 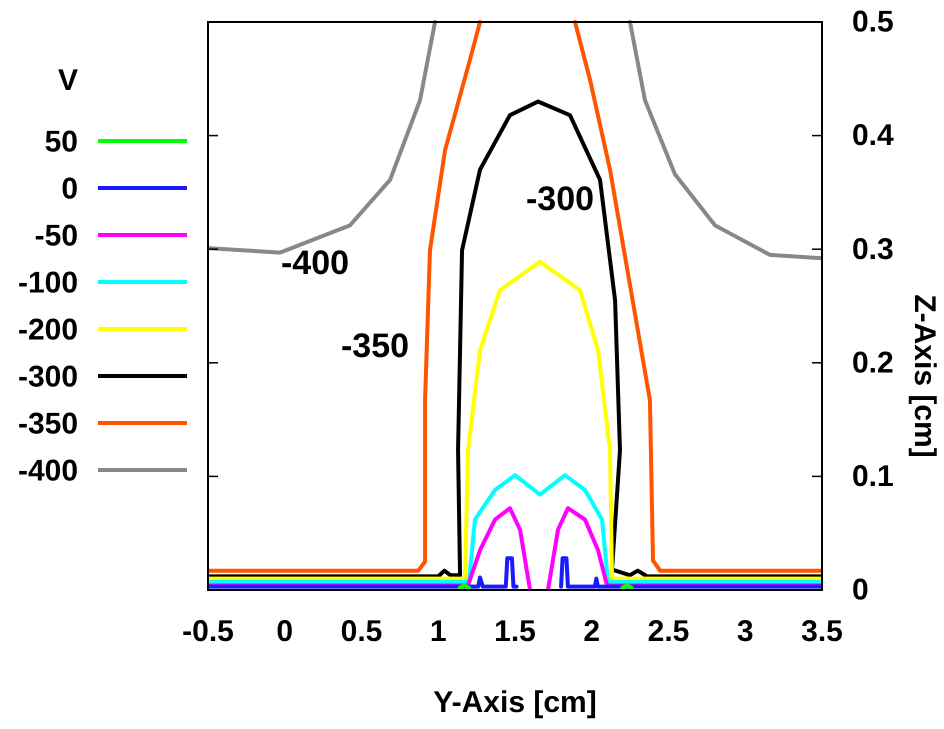 I want to click on y-tick-label: 0.2, so click(x=873, y=363).